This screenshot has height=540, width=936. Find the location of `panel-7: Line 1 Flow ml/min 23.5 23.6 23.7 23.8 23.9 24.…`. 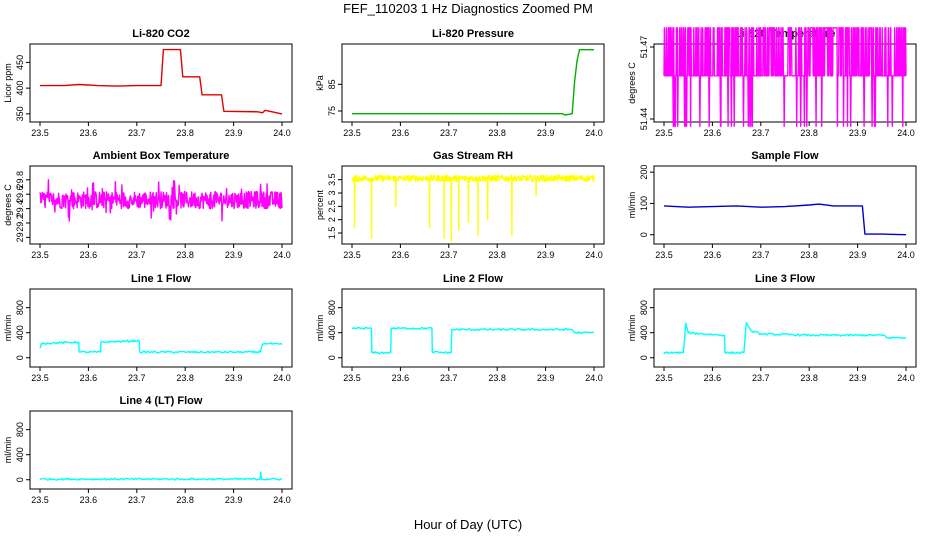

panel-7: Line 1 Flow ml/min 23.5 23.6 23.7 23.8 23.9 24.… is located at coordinates (148, 328).